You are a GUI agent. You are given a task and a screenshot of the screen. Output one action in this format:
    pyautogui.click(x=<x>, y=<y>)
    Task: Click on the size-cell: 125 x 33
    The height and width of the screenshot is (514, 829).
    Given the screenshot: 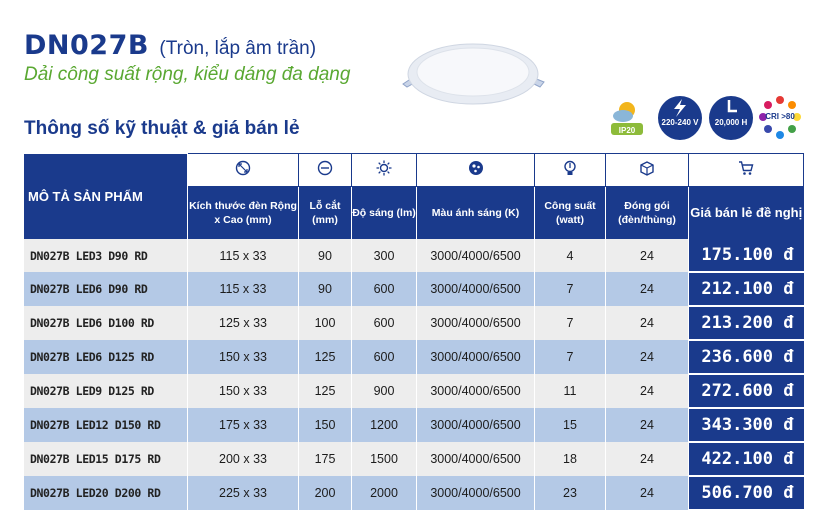 What is the action you would take?
    pyautogui.click(x=243, y=323)
    